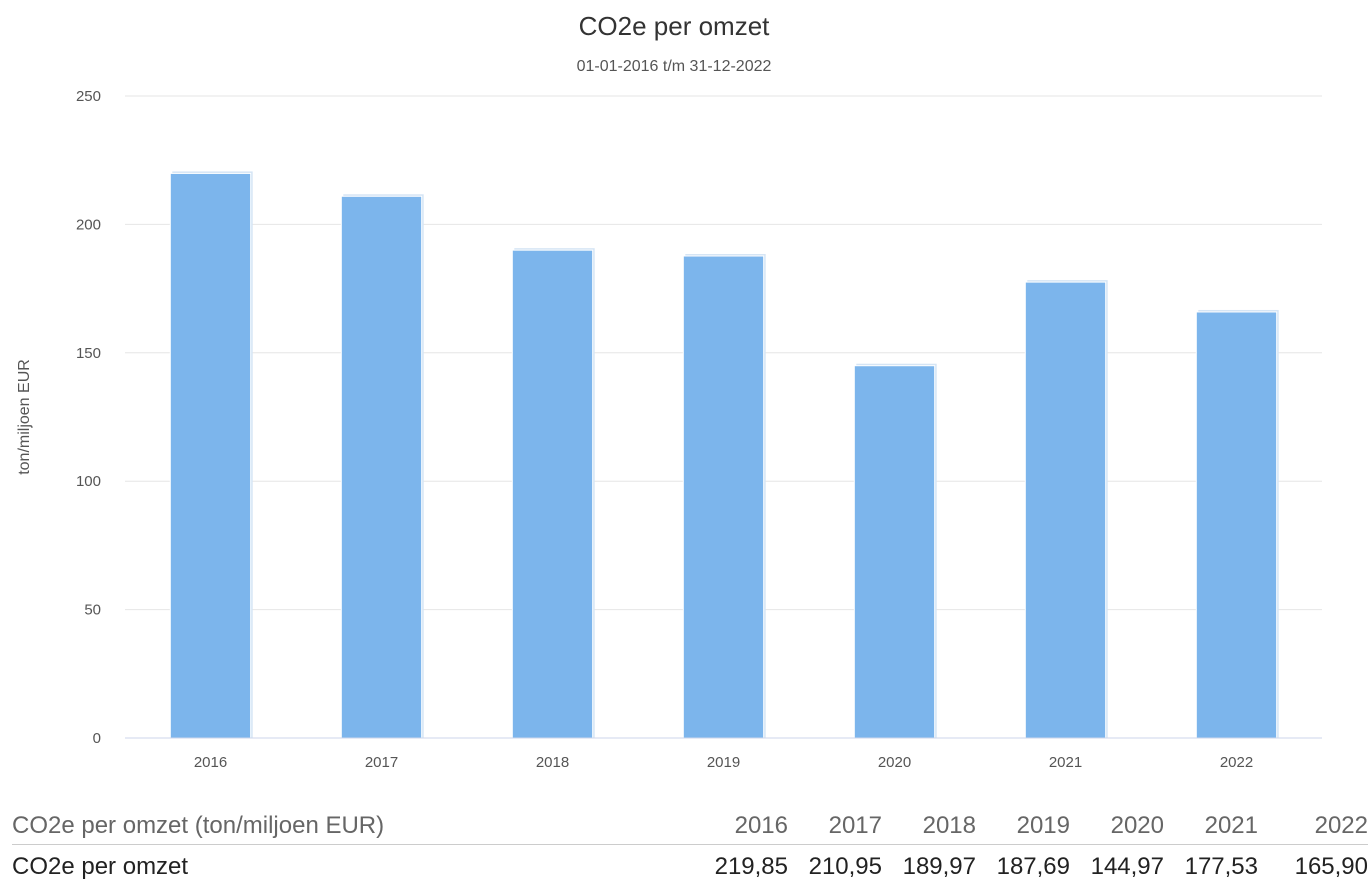 The image size is (1372, 889). What do you see at coordinates (1313, 826) in the screenshot?
I see `table-header-year: 2022` at bounding box center [1313, 826].